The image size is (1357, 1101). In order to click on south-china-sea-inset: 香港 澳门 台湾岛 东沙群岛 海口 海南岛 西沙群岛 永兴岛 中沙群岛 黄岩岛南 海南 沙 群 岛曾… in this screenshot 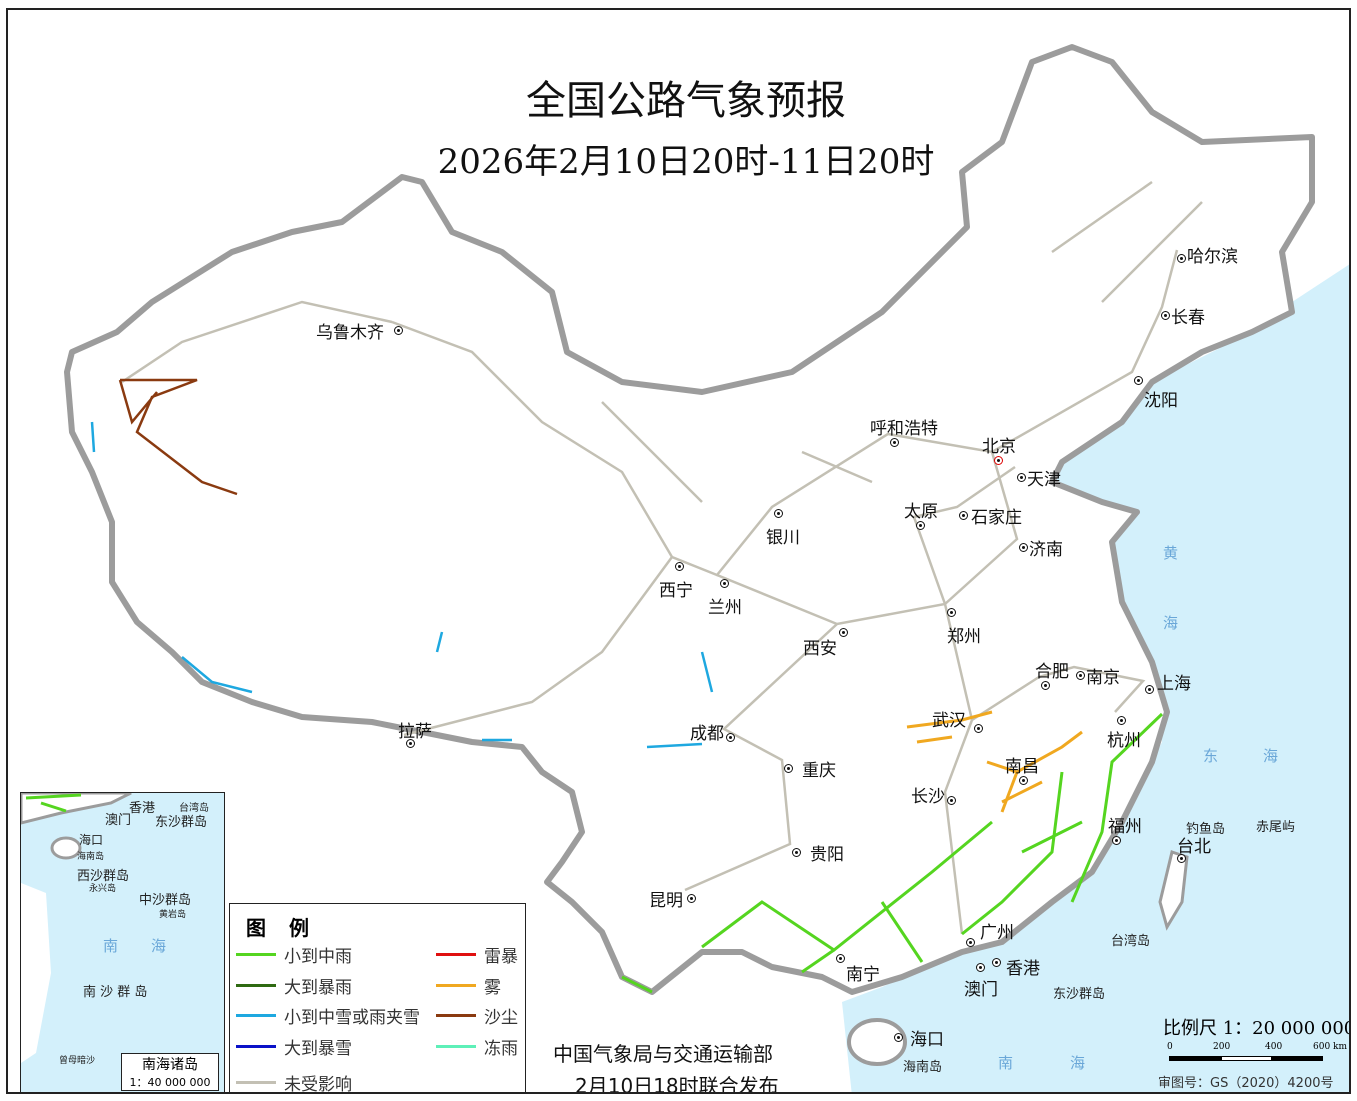, I will do `click(122, 942)`.